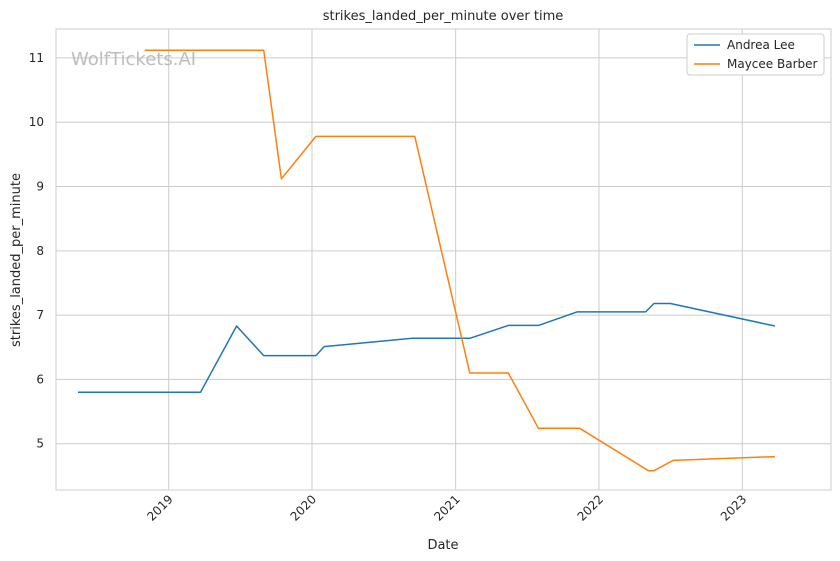 The height and width of the screenshot is (561, 840). What do you see at coordinates (133, 59) in the screenshot?
I see `watermark: WolfTickets.AI` at bounding box center [133, 59].